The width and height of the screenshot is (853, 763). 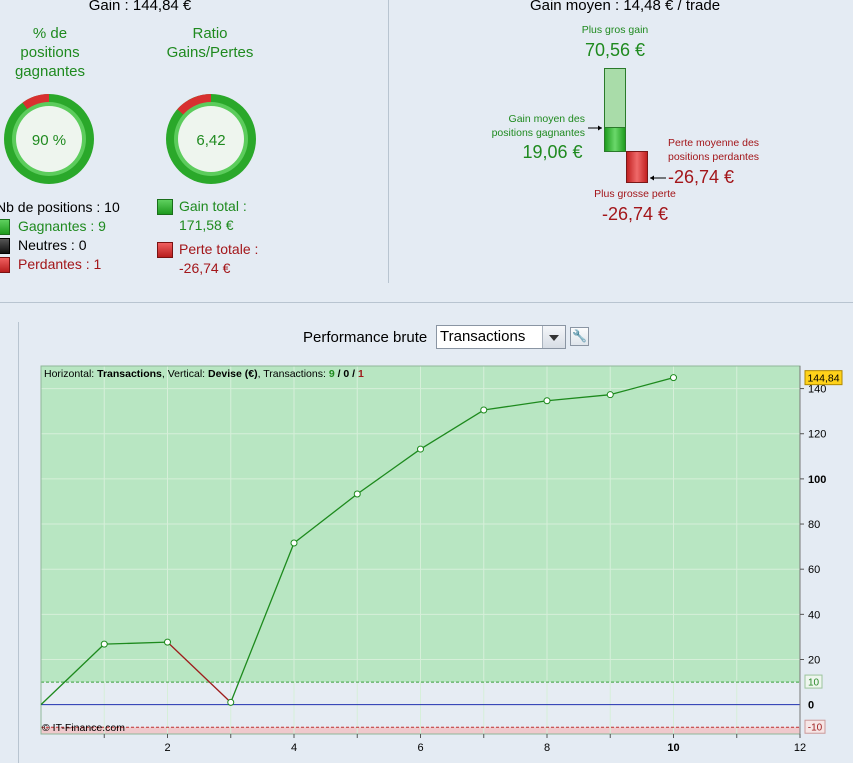 I want to click on info-h-value: Transactions, so click(x=129, y=374).